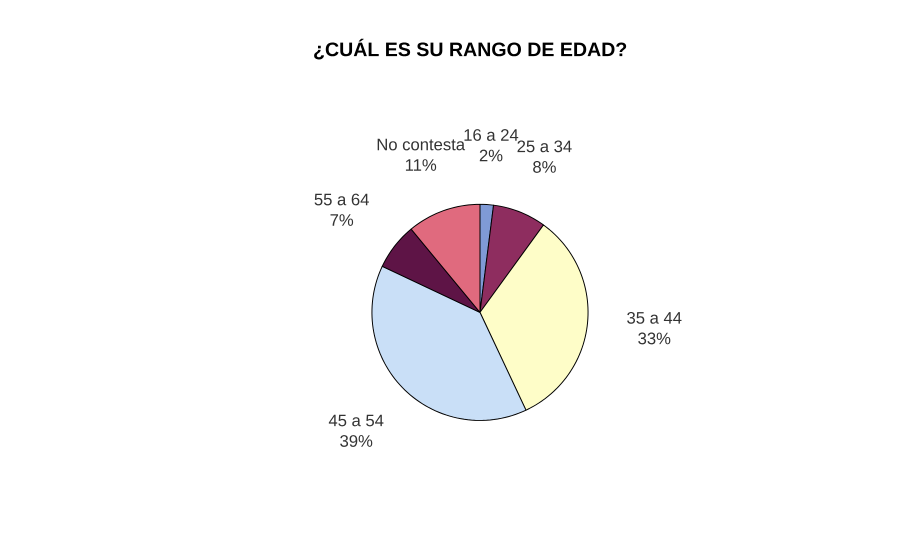  I want to click on slice-label: No contesta, so click(422, 144).